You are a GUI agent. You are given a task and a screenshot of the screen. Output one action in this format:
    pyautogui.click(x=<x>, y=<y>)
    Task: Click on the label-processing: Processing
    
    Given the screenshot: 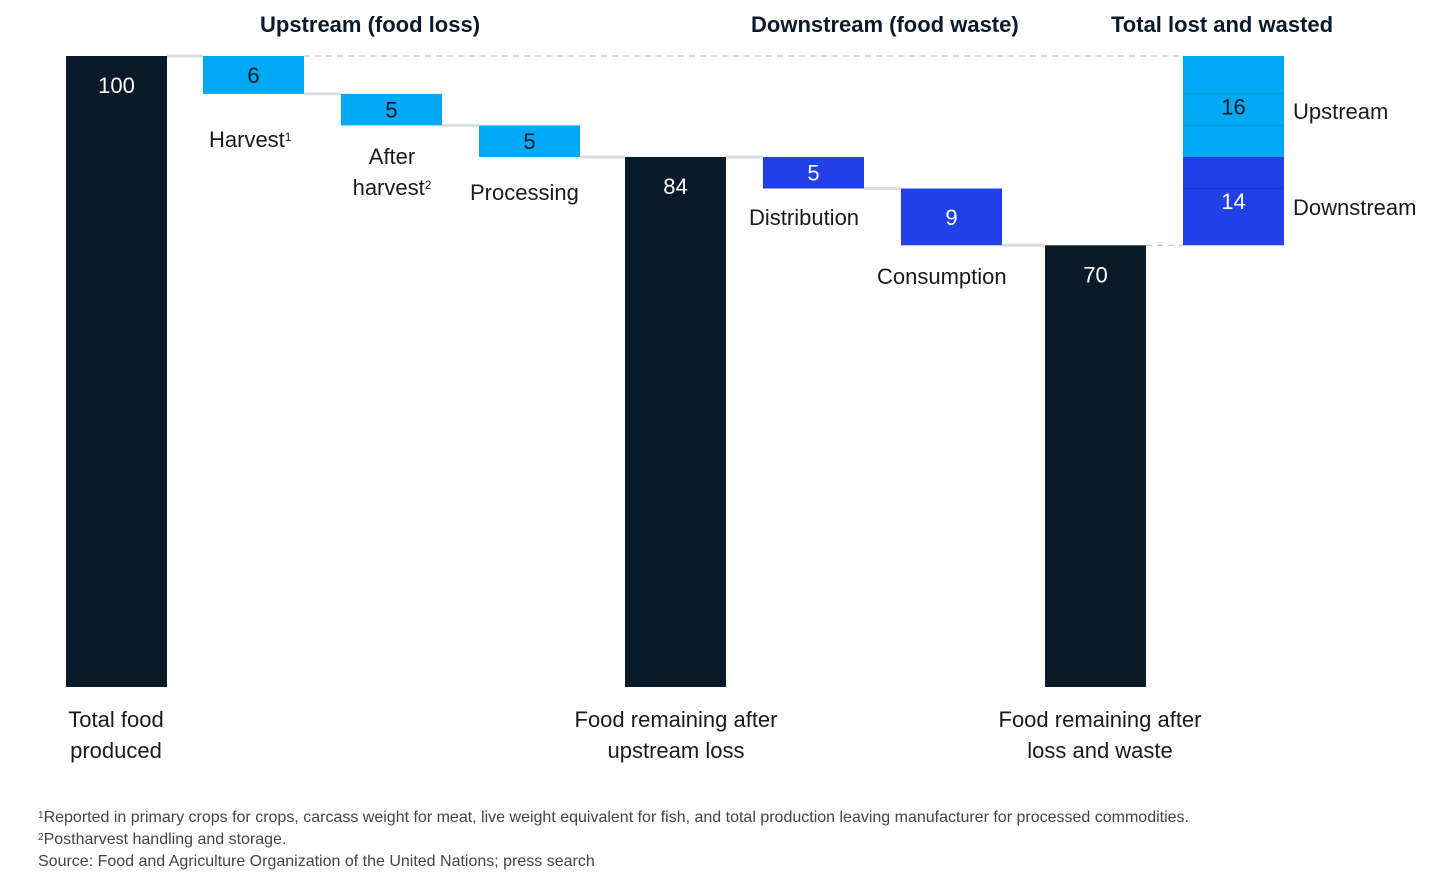 What is the action you would take?
    pyautogui.click(x=524, y=192)
    